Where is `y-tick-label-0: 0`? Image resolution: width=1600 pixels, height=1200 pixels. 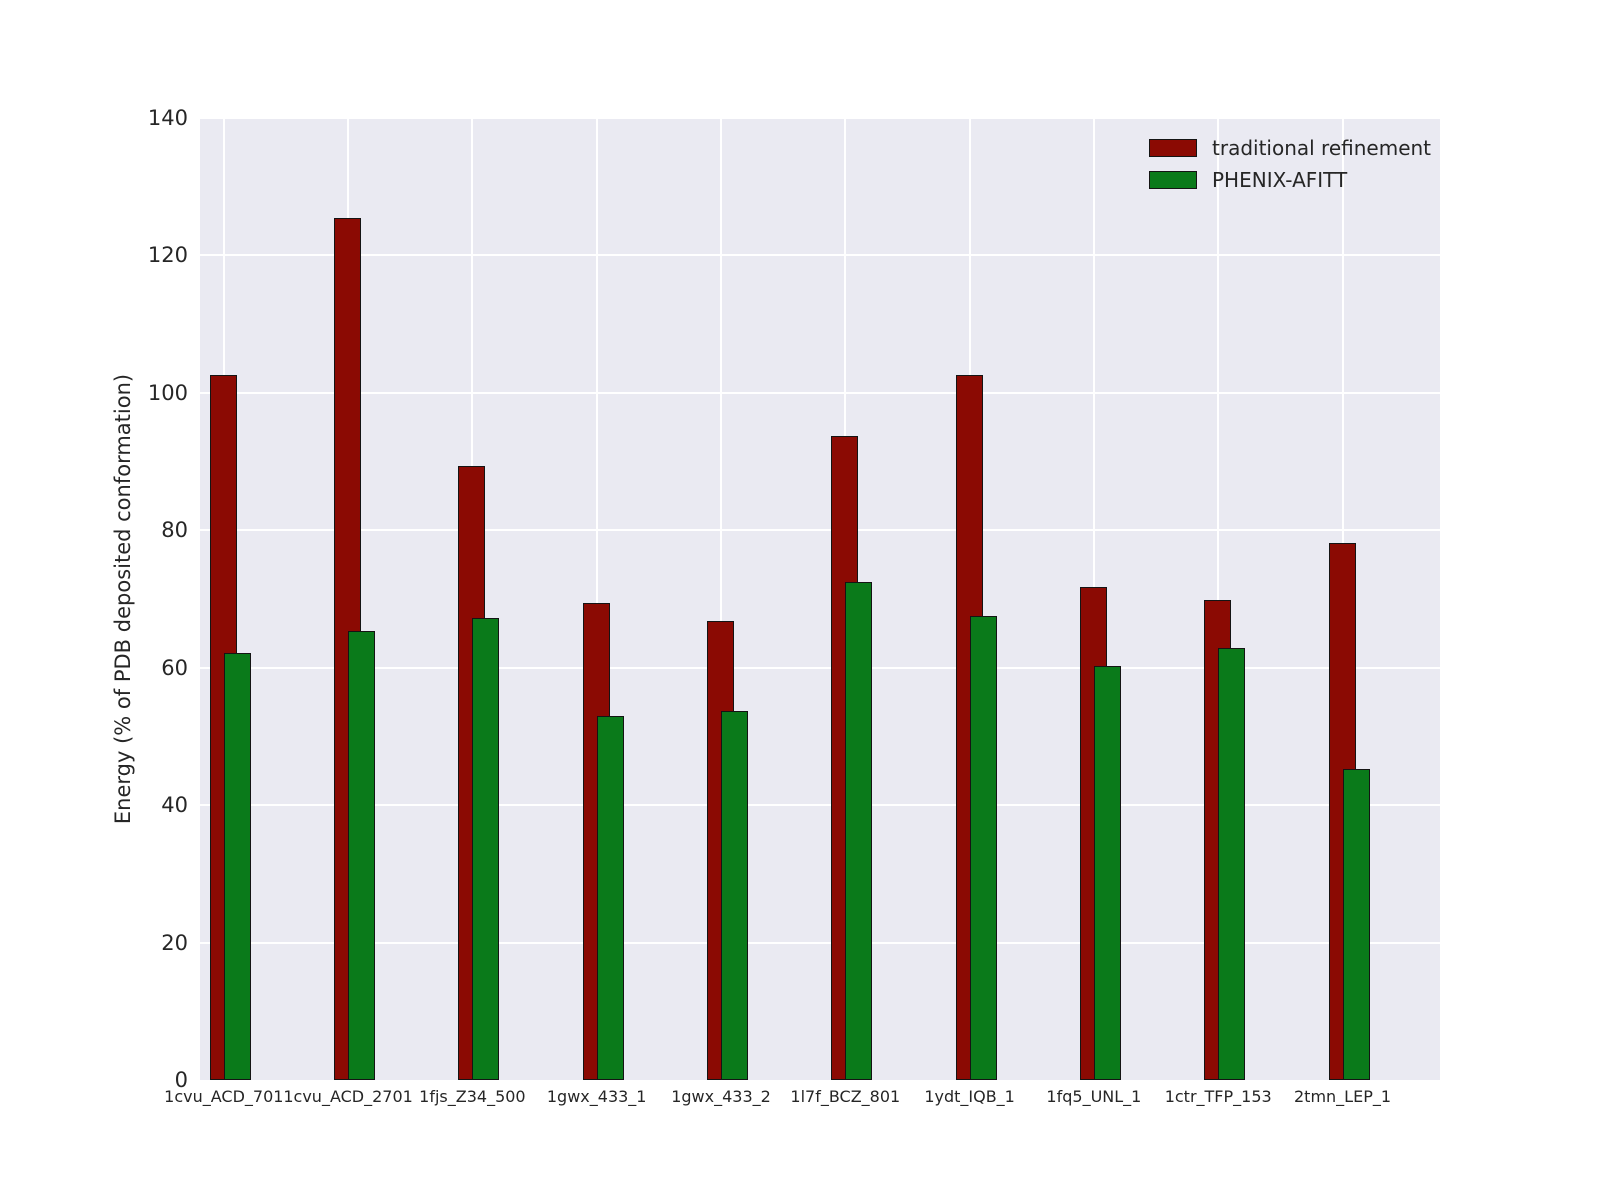 y-tick-label-0: 0 is located at coordinates (181, 1080).